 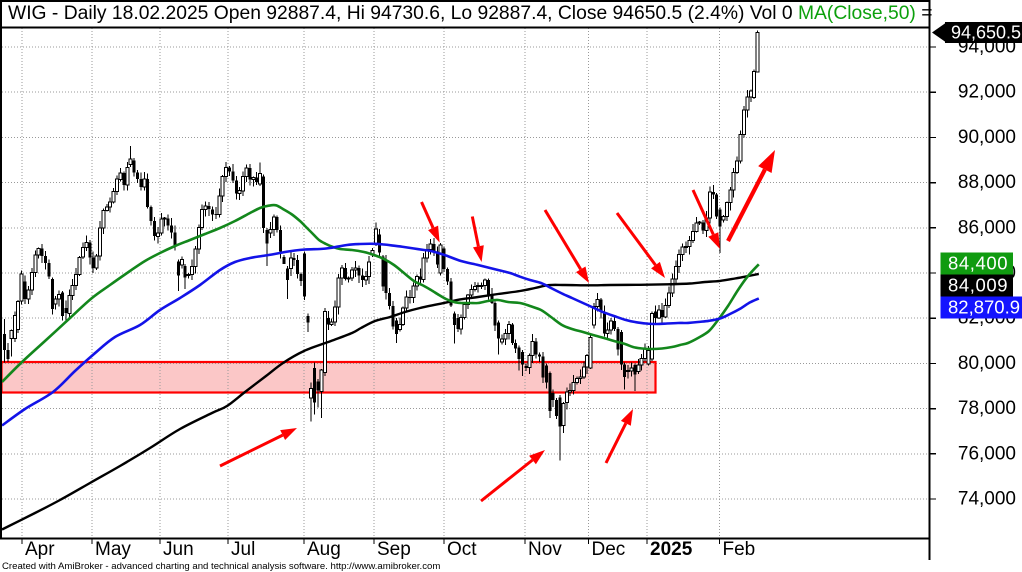 What do you see at coordinates (987, 182) in the screenshot?
I see `svg-text: 88,000` at bounding box center [987, 182].